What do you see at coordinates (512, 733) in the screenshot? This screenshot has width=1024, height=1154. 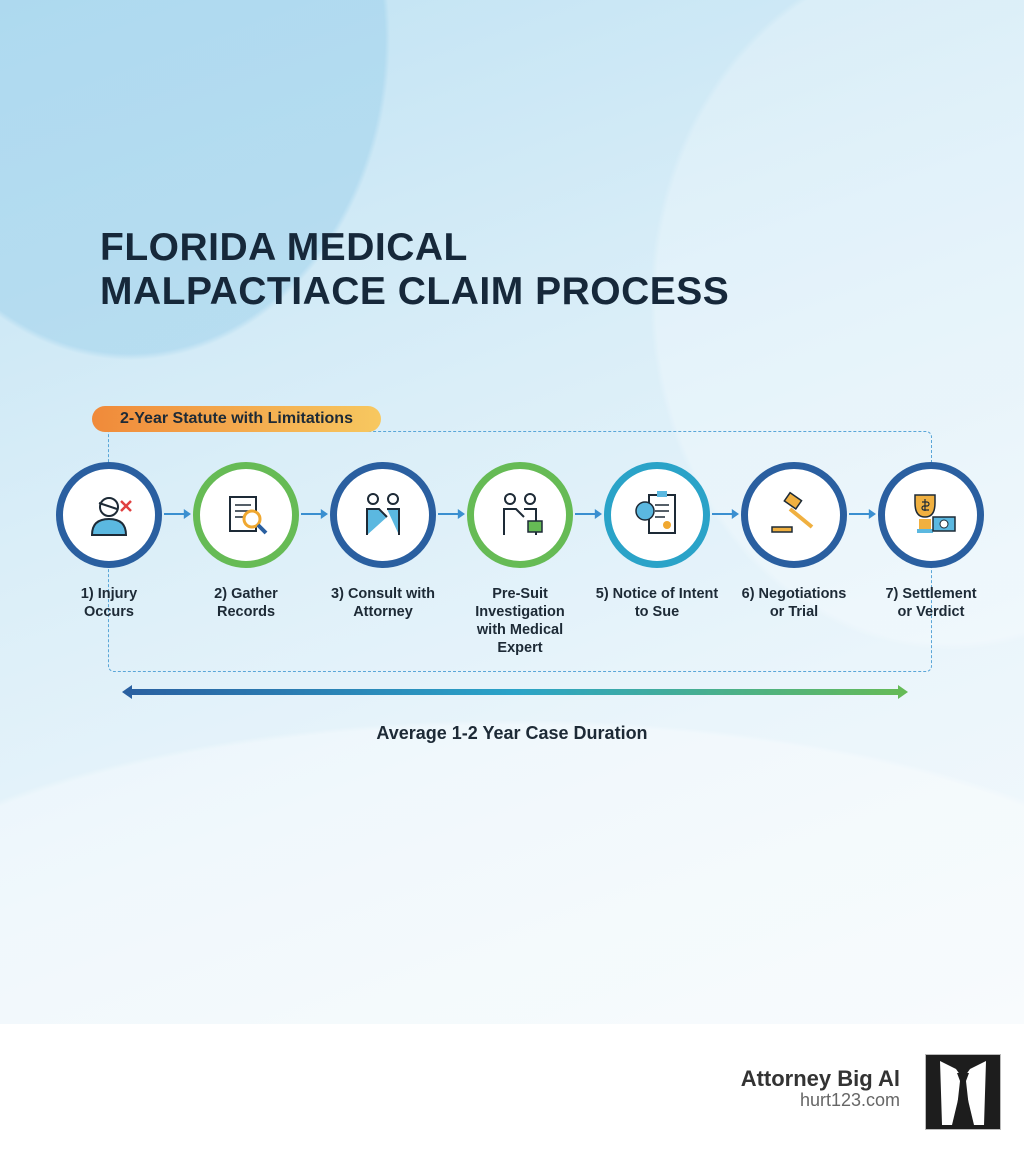 I see `duration-caption: Average 1-2 Year Case Duration` at bounding box center [512, 733].